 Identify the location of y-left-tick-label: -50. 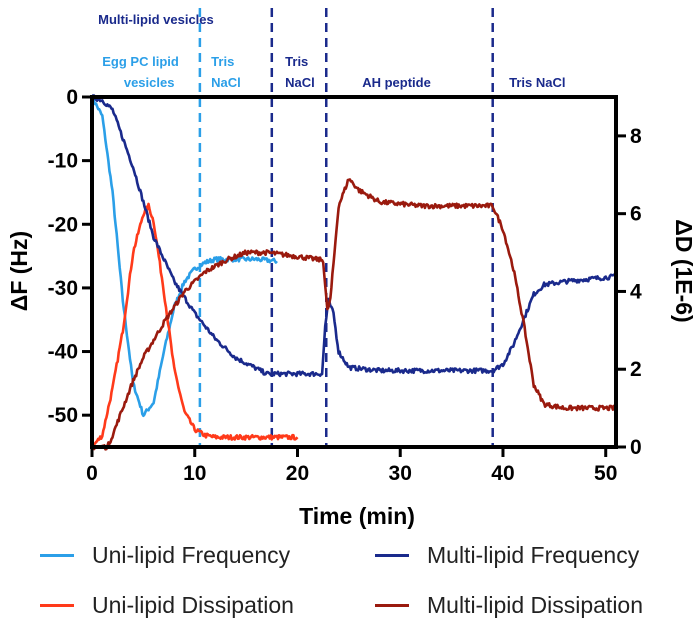
(63, 415).